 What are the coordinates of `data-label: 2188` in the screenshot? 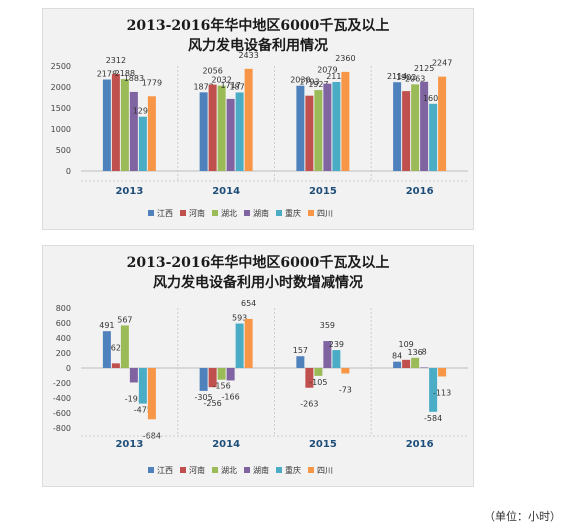 It's located at (125, 73).